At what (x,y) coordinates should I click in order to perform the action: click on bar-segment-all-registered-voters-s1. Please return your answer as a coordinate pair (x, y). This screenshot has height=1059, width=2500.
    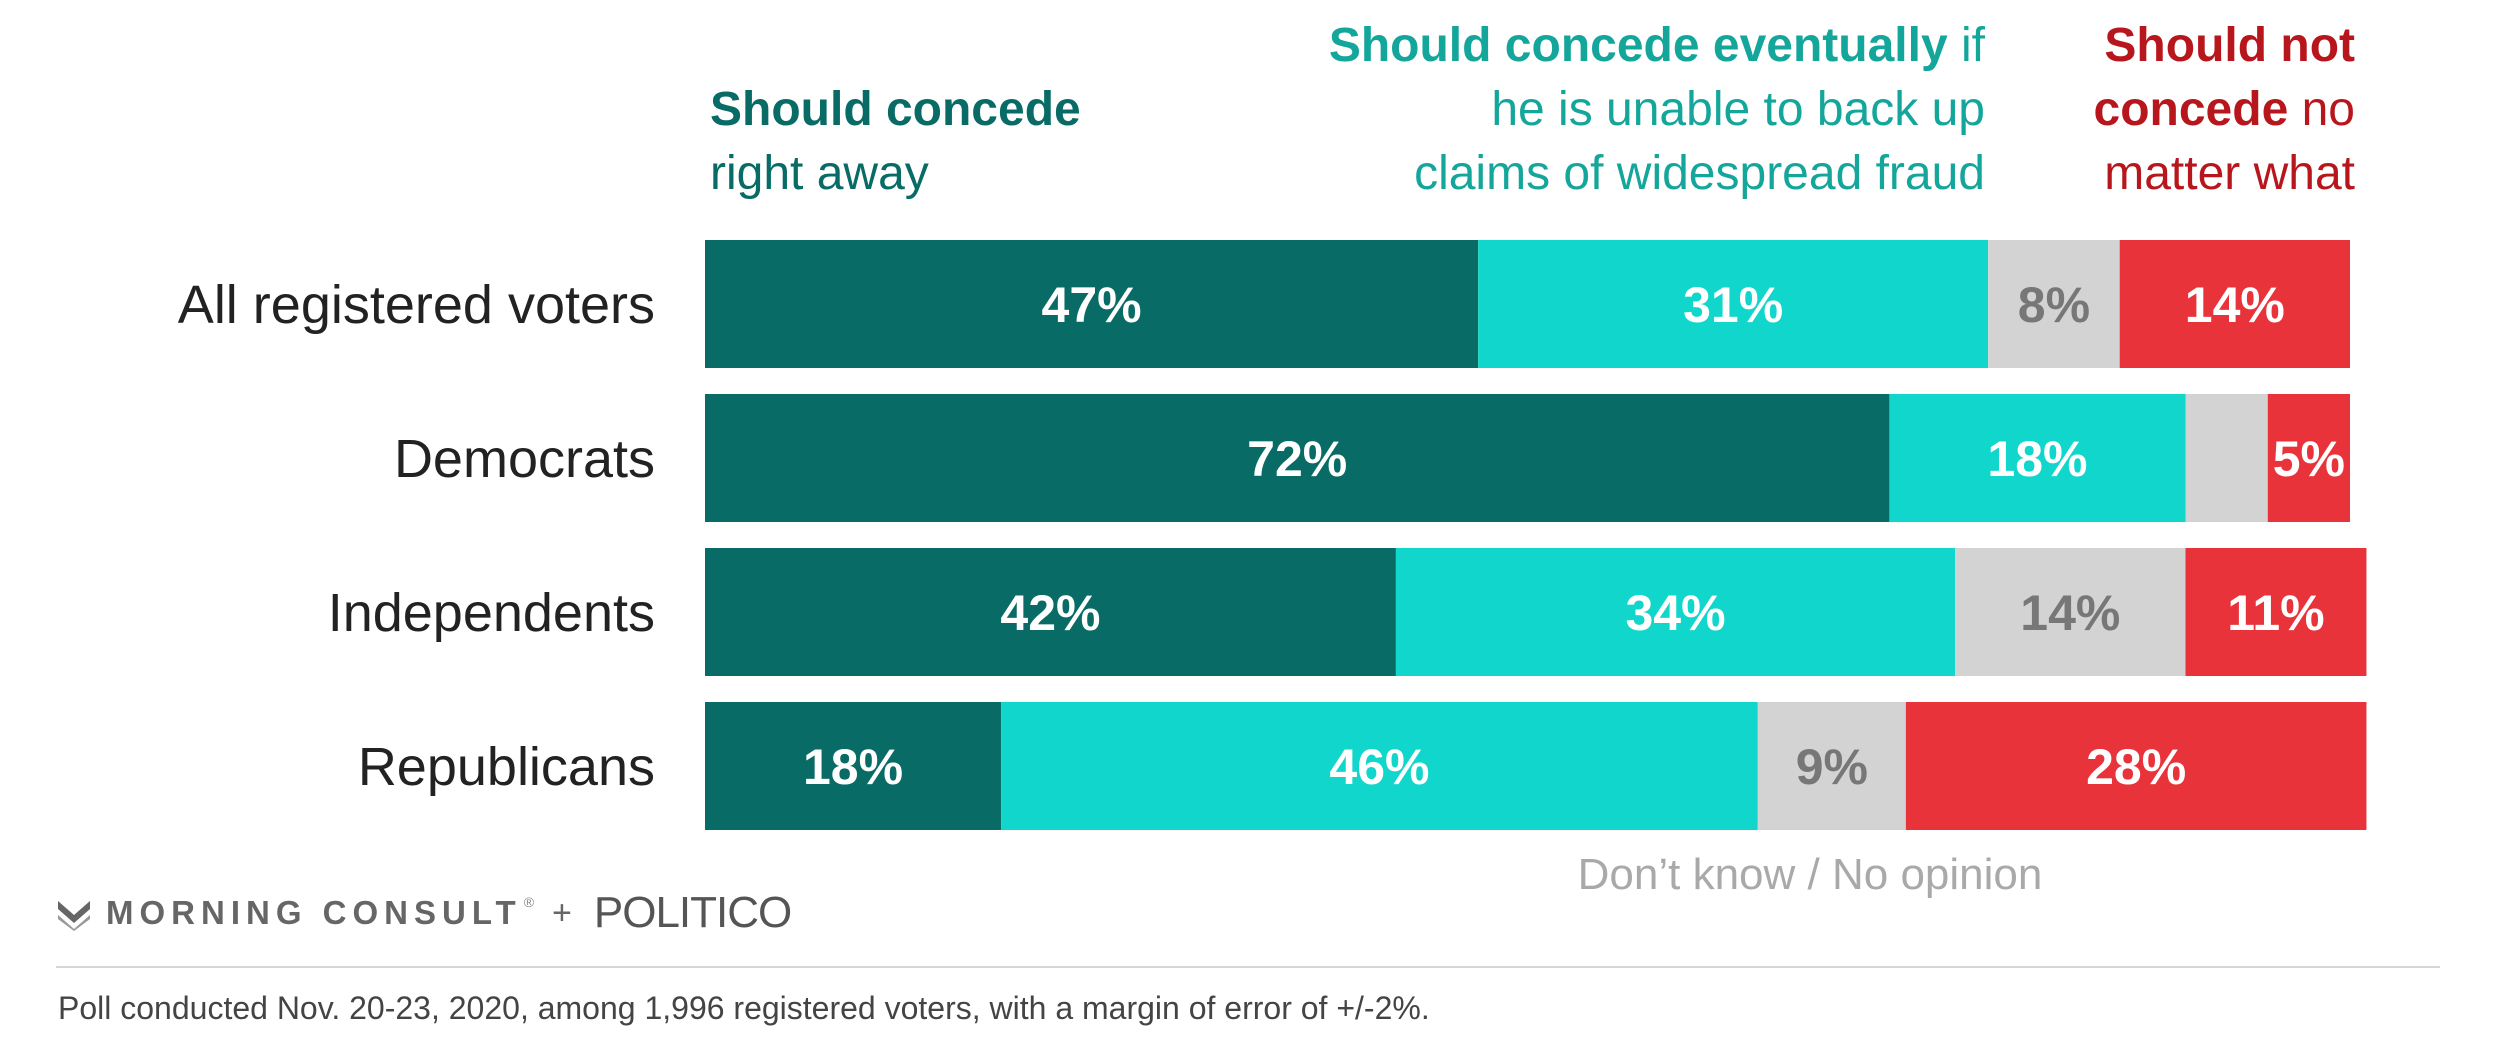
    Looking at the image, I should click on (1733, 304).